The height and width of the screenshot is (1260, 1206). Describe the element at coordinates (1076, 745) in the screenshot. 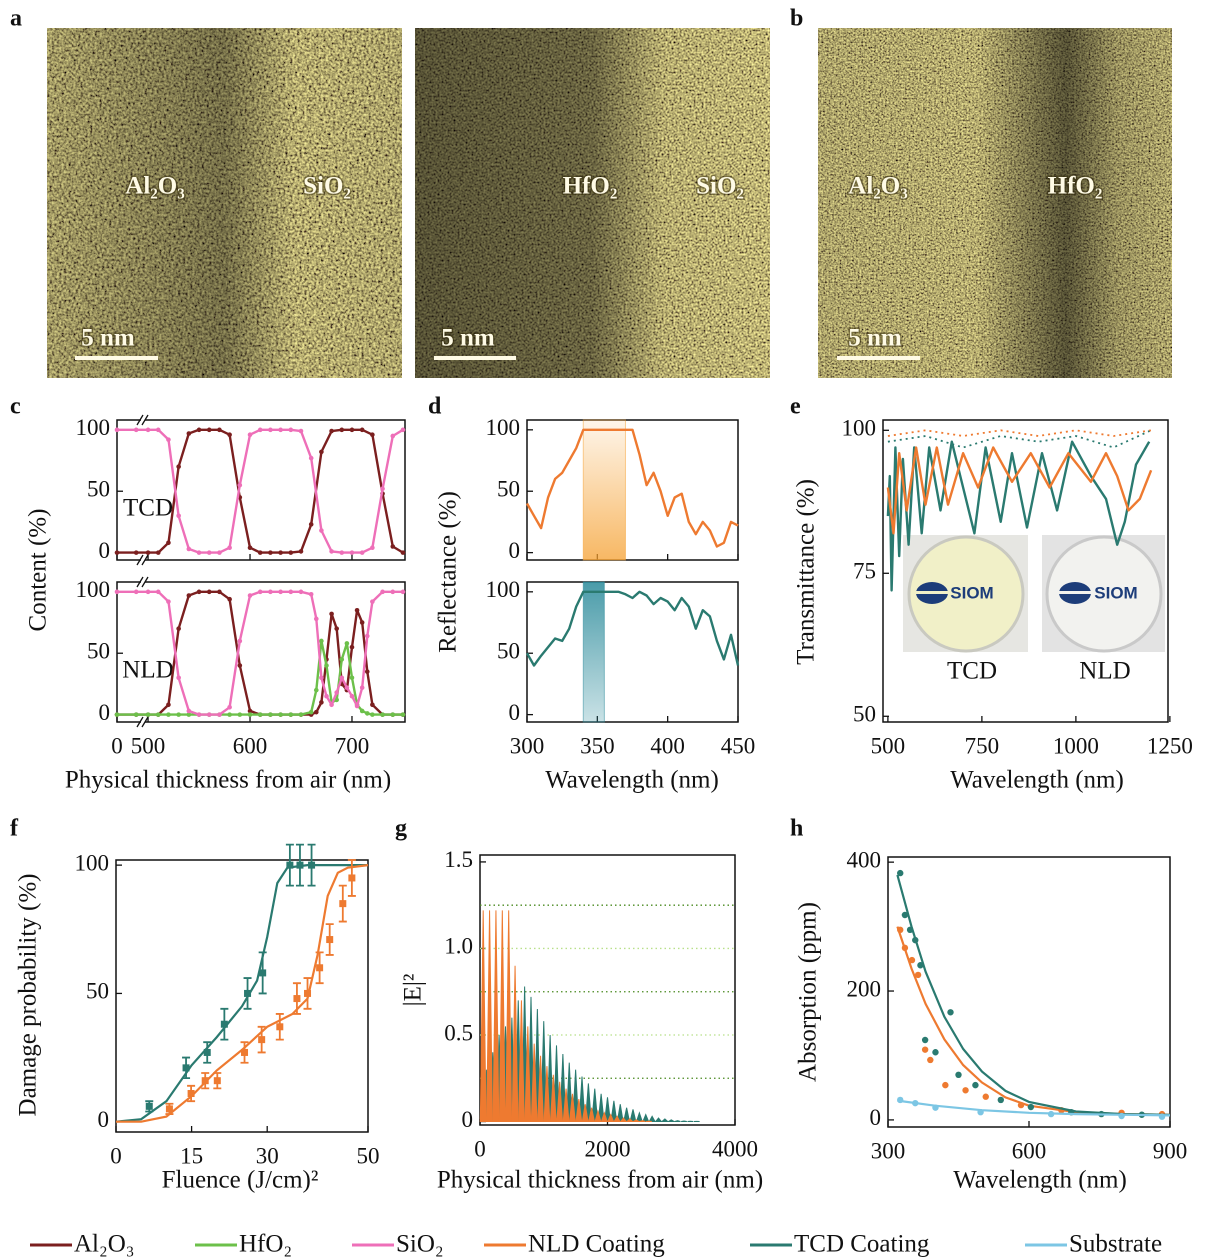

I see `x-tick-label: 1000` at that location.